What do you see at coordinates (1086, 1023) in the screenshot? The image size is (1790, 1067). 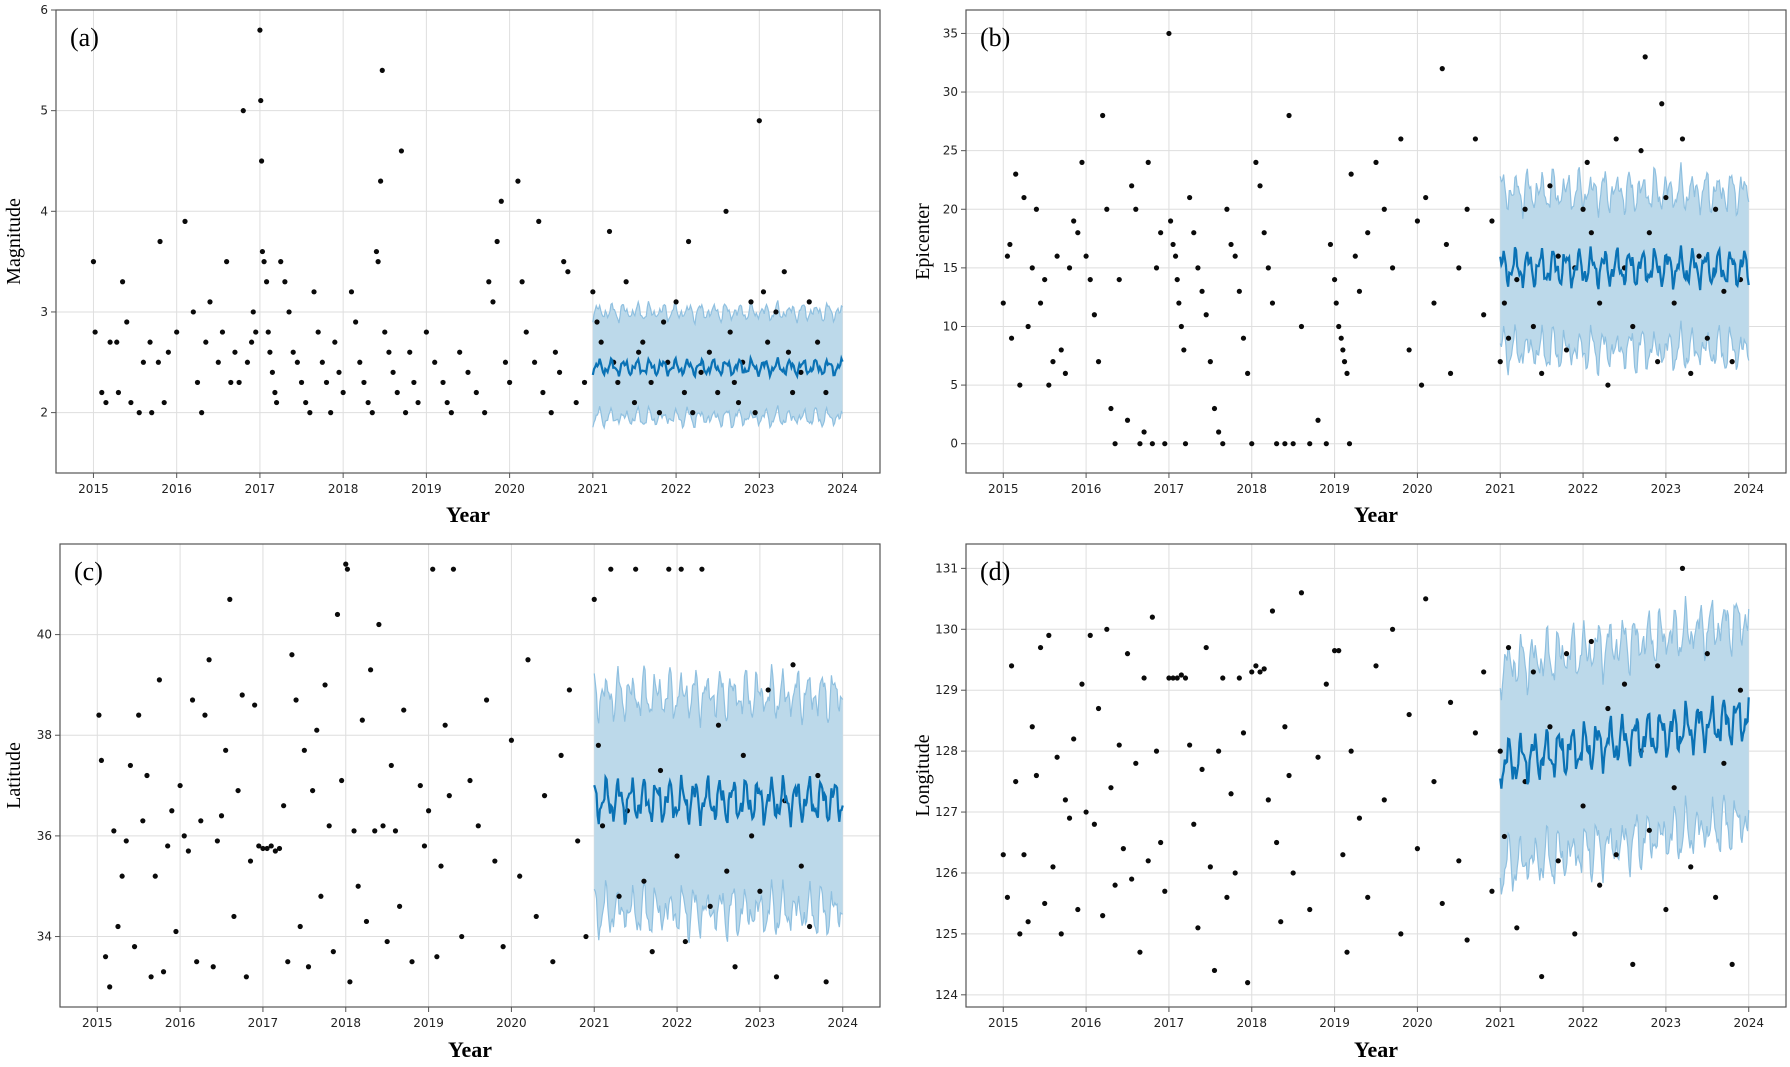 I see `x-tick-label: 2016` at bounding box center [1086, 1023].